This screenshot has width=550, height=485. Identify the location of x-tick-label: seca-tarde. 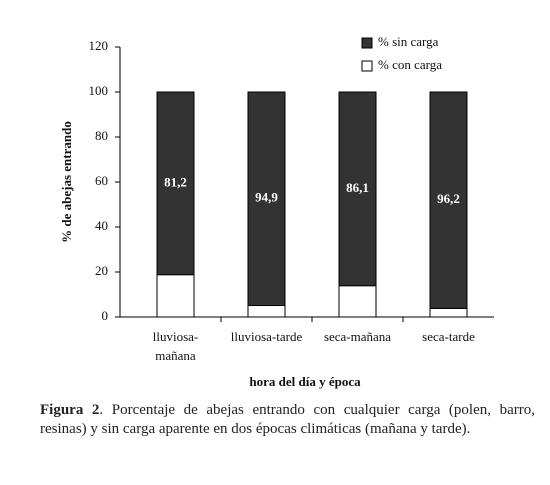
(448, 336).